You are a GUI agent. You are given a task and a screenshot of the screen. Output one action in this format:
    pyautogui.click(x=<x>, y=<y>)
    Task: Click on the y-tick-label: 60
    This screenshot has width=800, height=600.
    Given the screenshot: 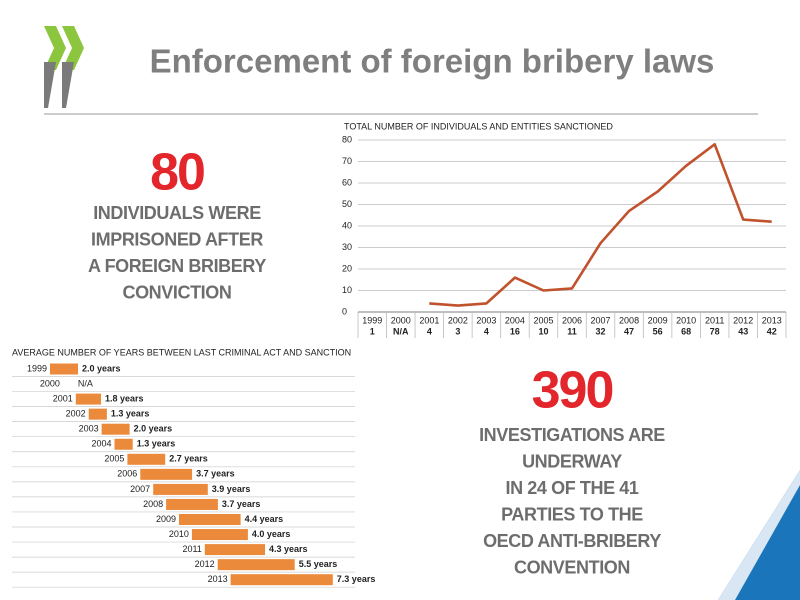 What is the action you would take?
    pyautogui.click(x=347, y=182)
    